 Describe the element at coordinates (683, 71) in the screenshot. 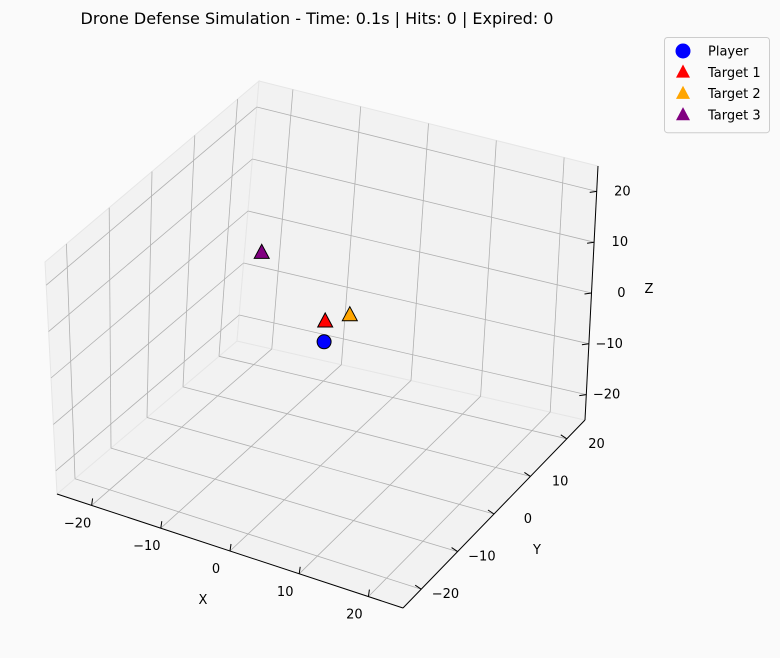

I see `legend-target-1-swatch` at that location.